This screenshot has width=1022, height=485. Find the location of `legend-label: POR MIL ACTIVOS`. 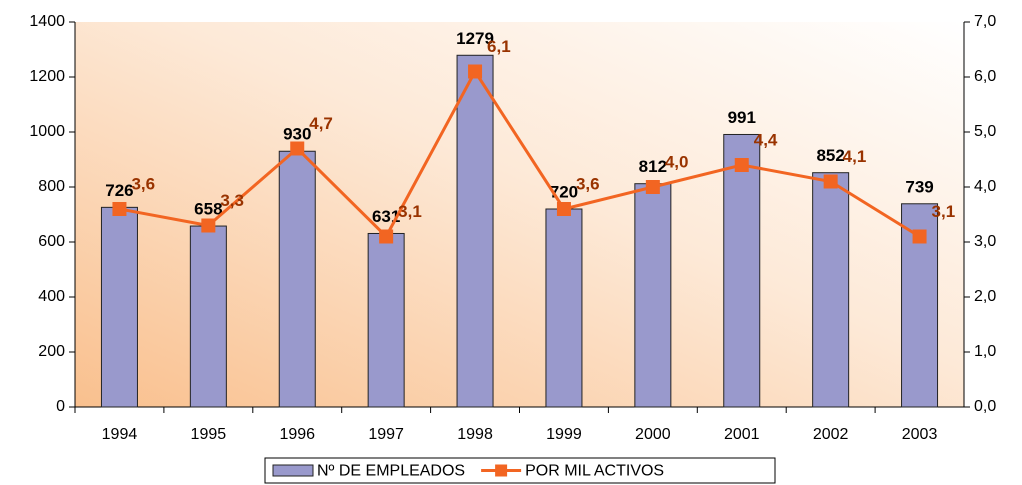

legend-label: POR MIL ACTIVOS is located at coordinates (594, 471).